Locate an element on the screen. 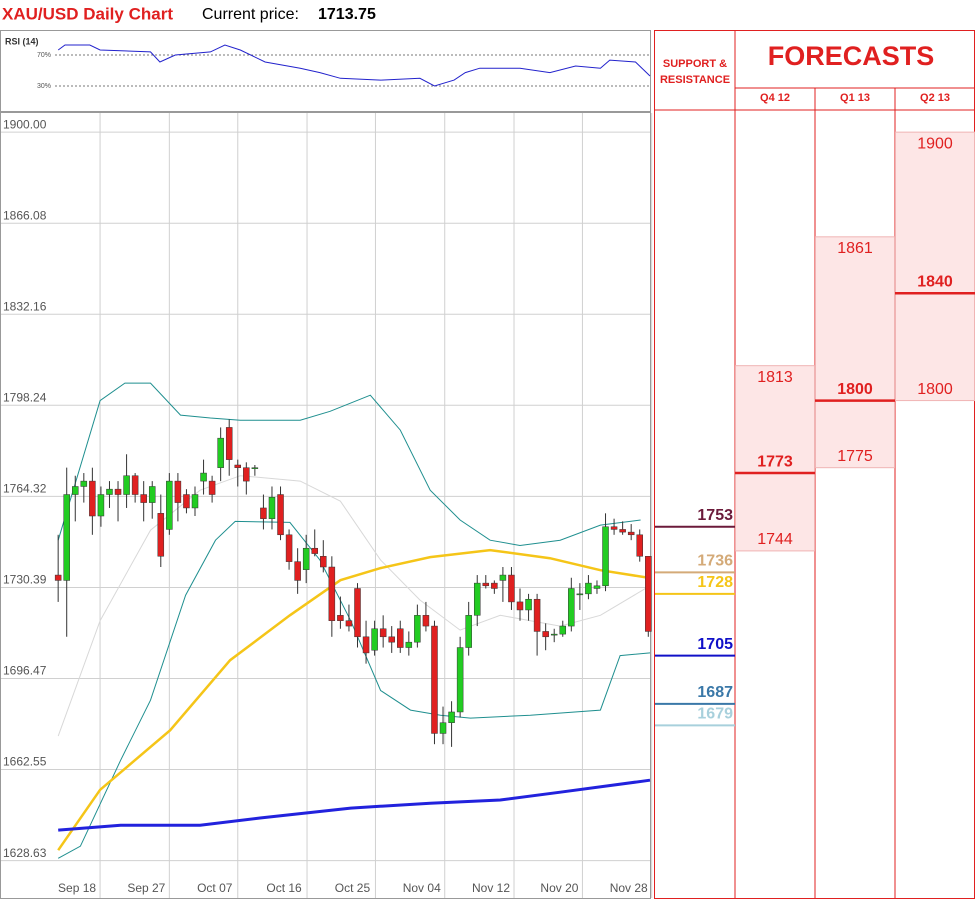 The image size is (975, 900). forecast-high: 1900 is located at coordinates (935, 143).